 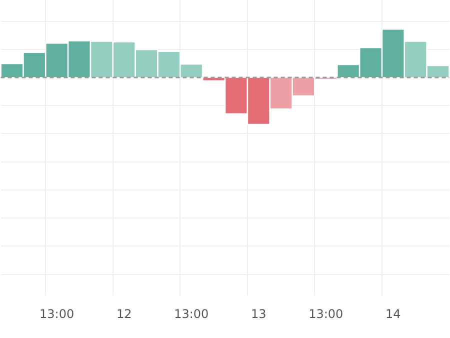 I want to click on x-tick-label: 14, so click(x=393, y=313).